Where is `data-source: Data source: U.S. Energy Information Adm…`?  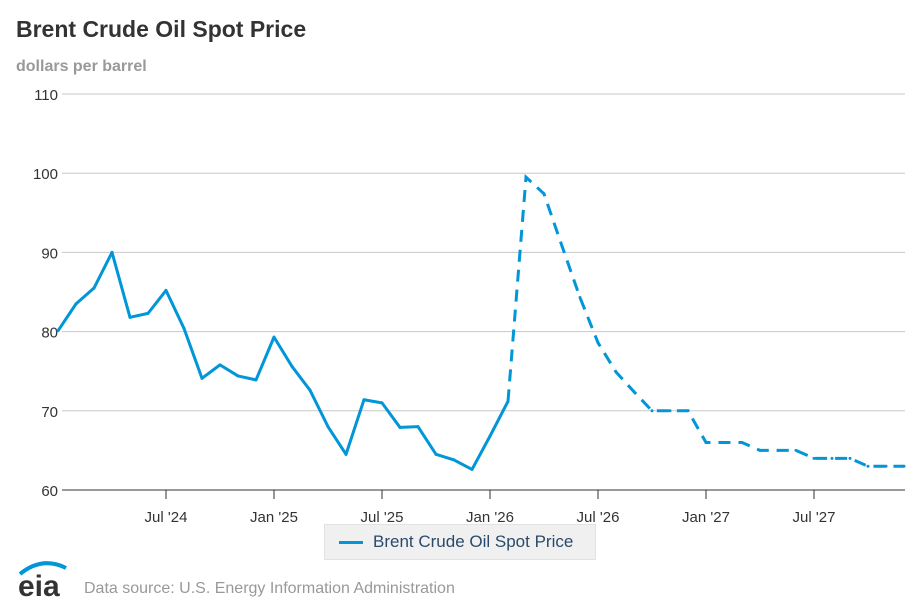 data-source: Data source: U.S. Energy Information Adm… is located at coordinates (269, 588).